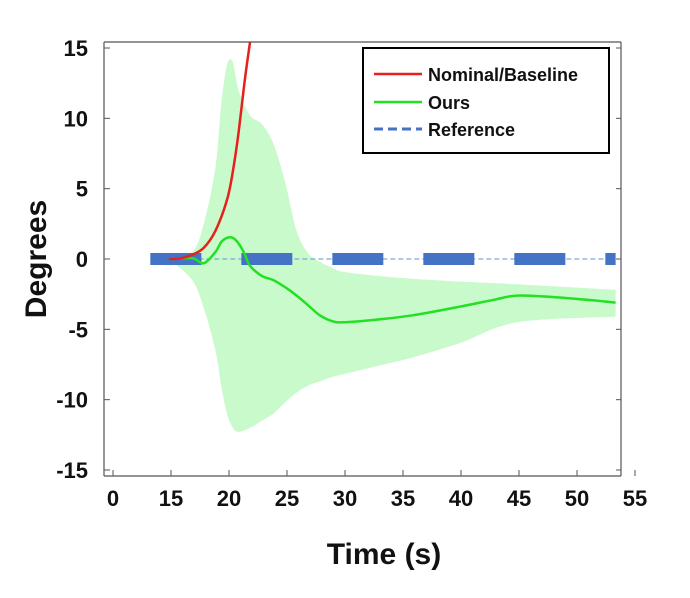  Describe the element at coordinates (72, 400) in the screenshot. I see `y-tick-label: -10` at that location.